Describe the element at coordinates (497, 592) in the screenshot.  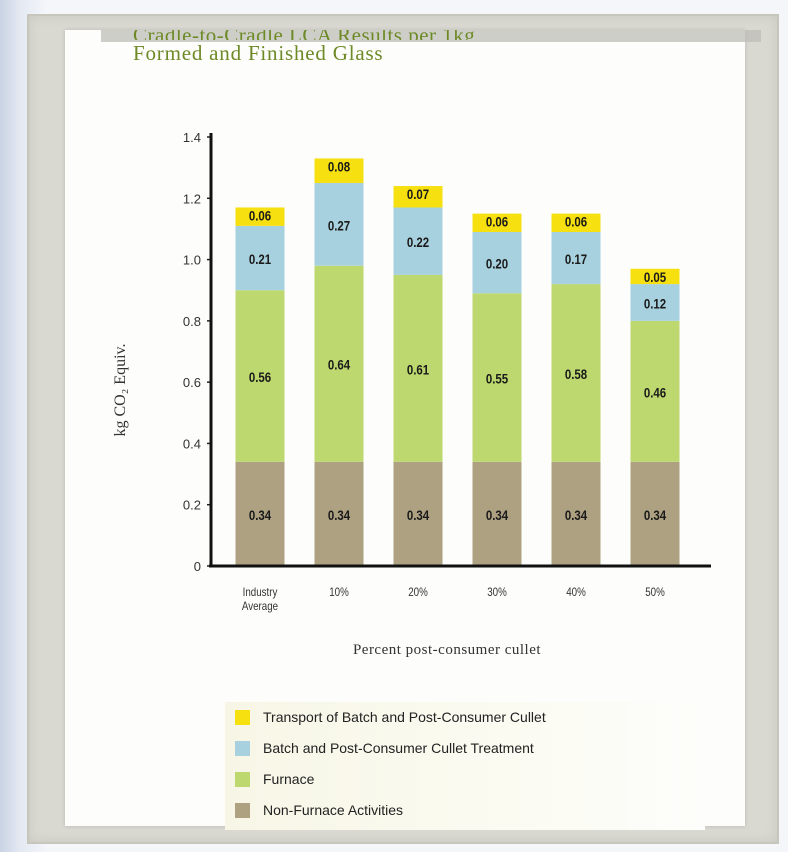
I see `x-tick-label: 30%` at that location.